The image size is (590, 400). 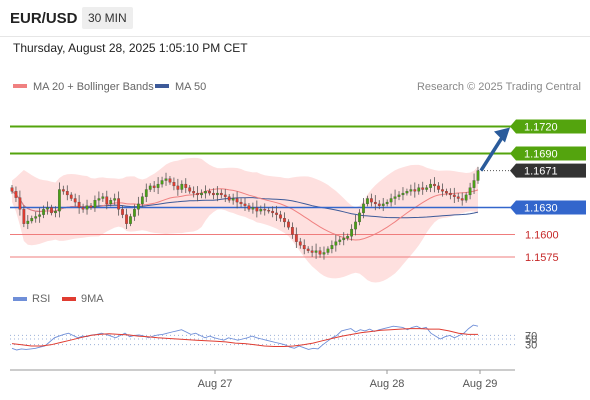 I want to click on ma20-legend-swatch, so click(x=20, y=86).